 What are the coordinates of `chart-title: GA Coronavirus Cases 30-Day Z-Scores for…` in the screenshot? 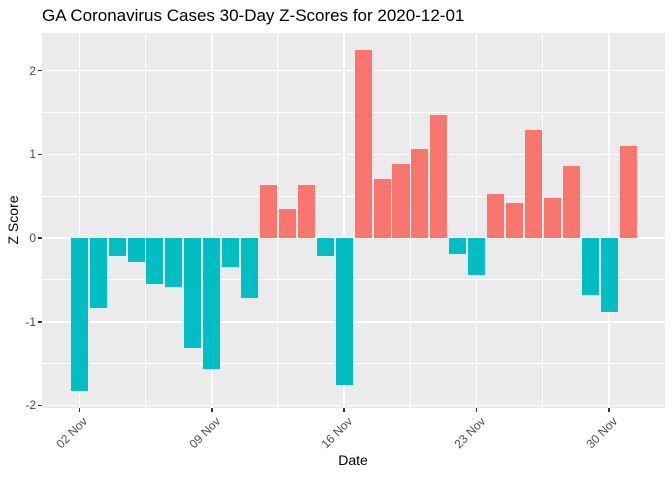 It's located at (253, 15).